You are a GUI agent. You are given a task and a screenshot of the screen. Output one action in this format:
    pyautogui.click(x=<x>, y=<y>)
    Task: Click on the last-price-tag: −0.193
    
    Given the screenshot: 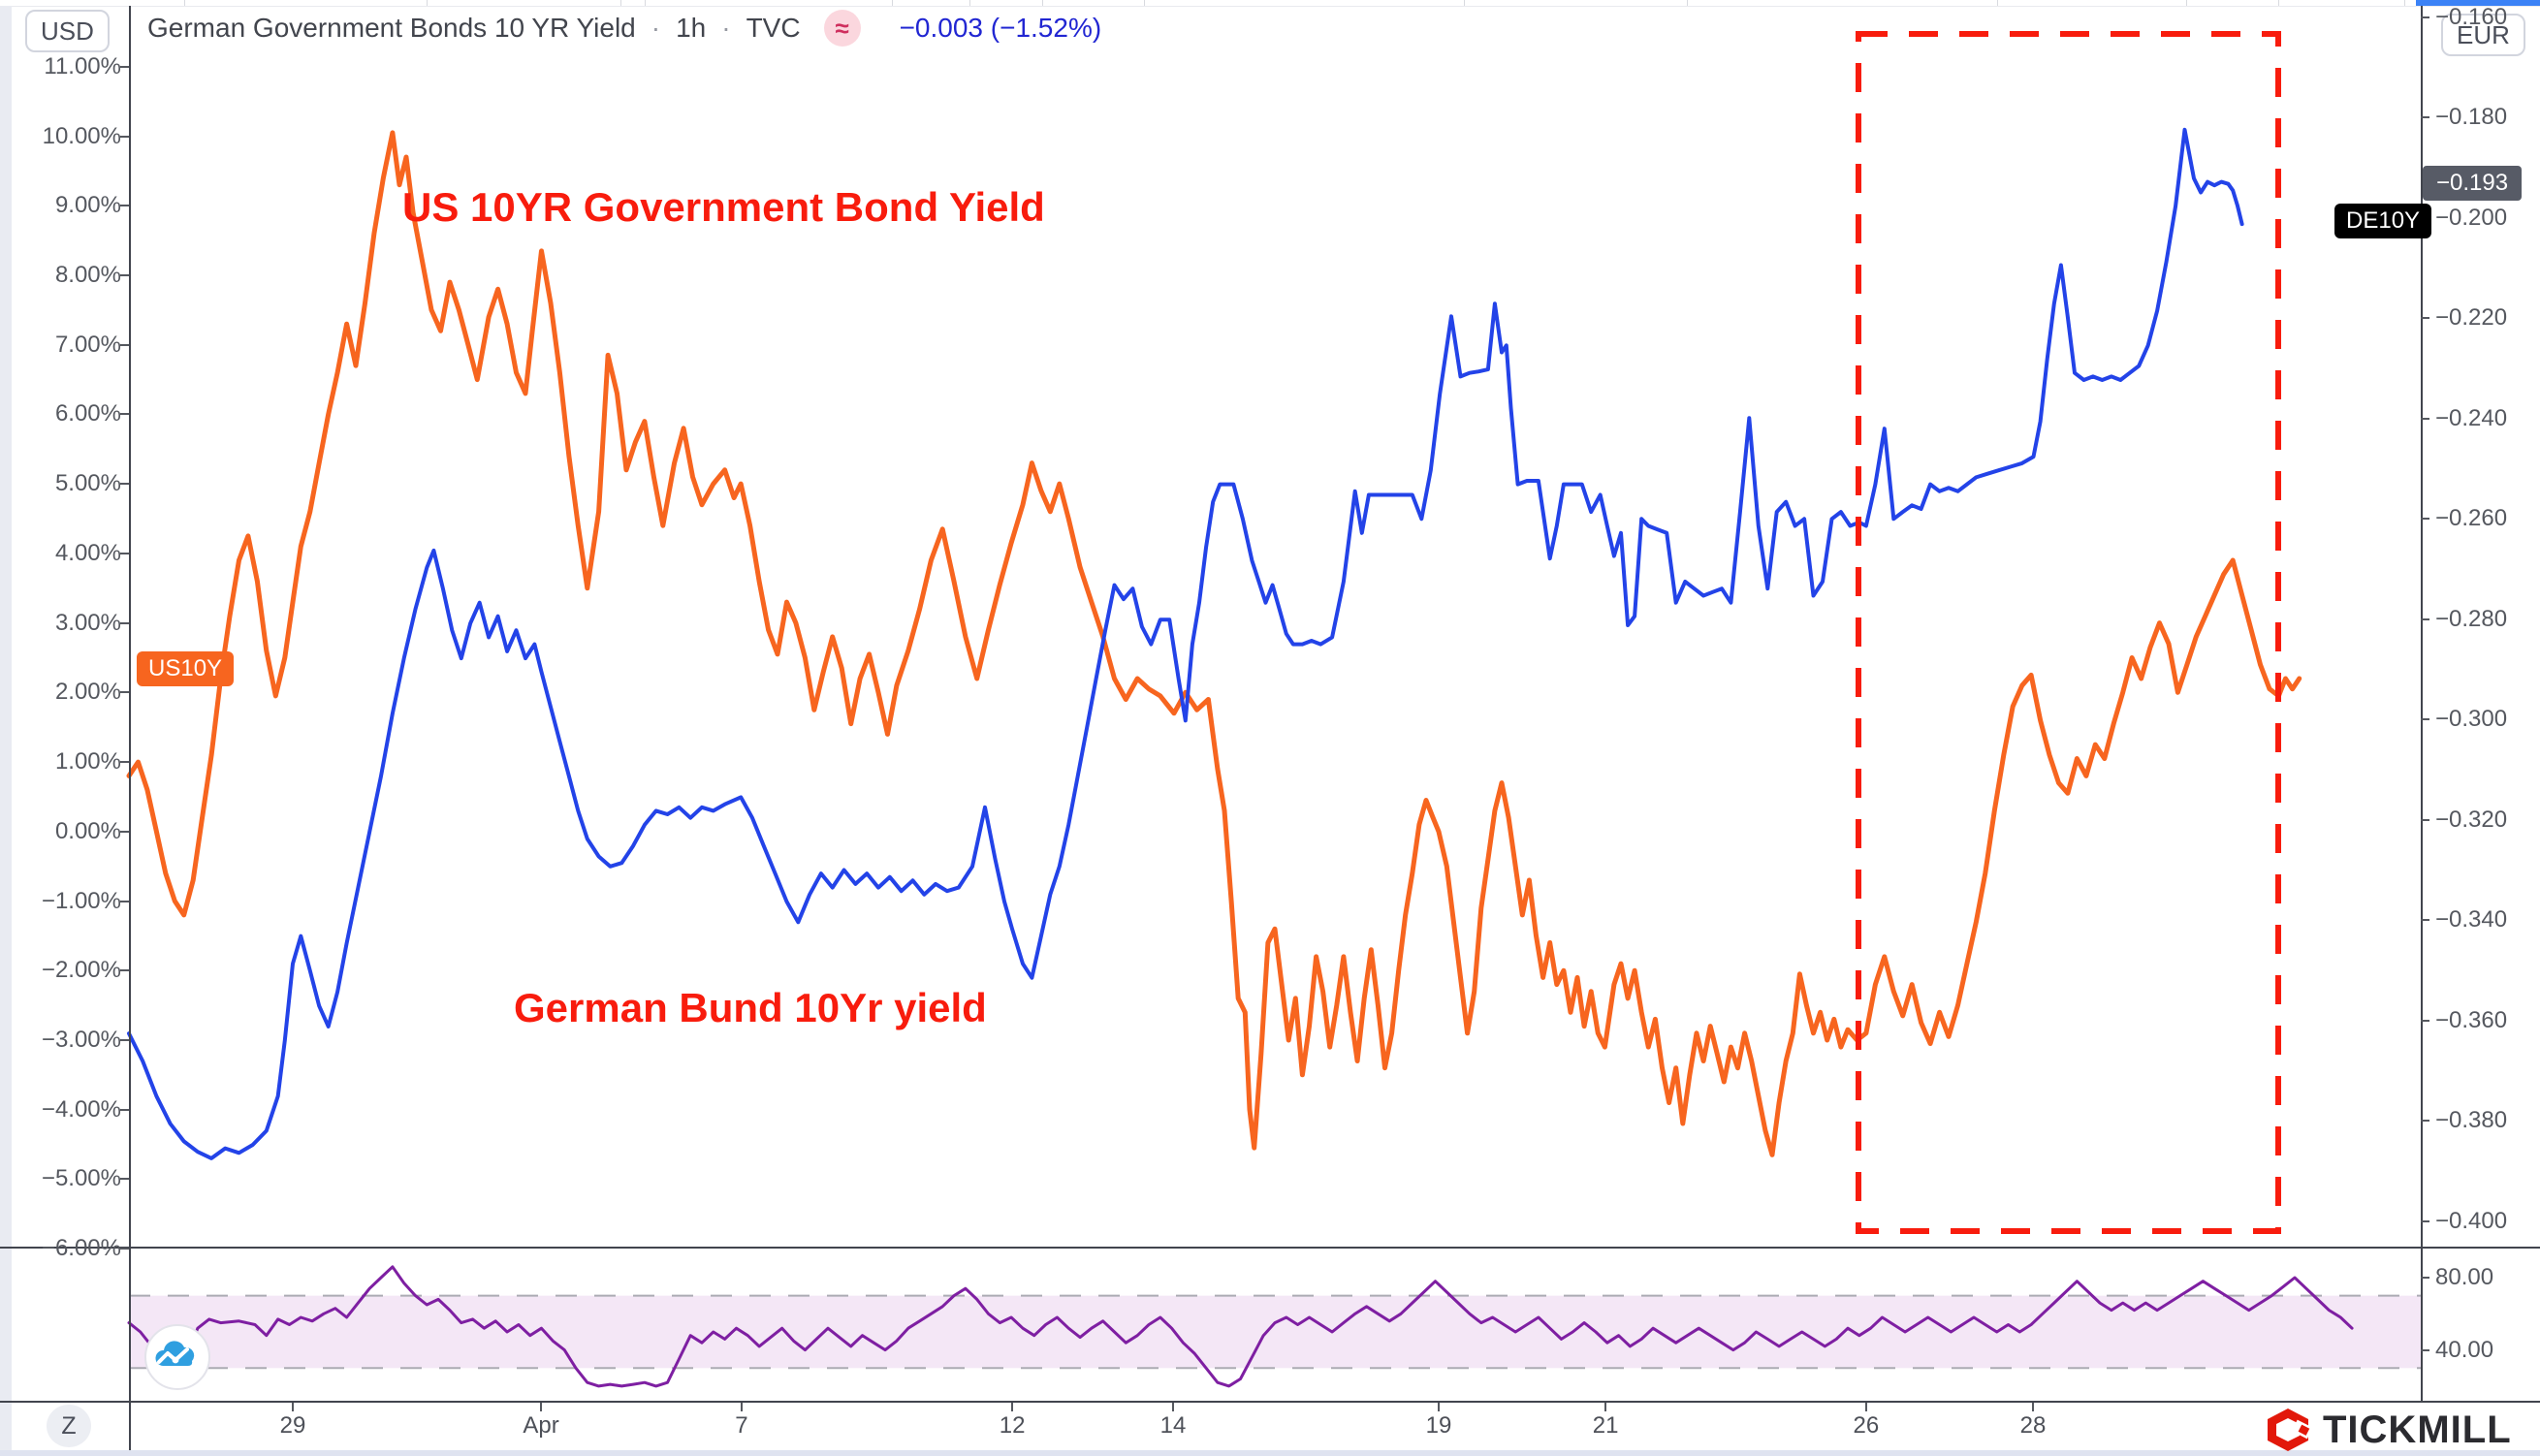 What is the action you would take?
    pyautogui.click(x=2473, y=183)
    